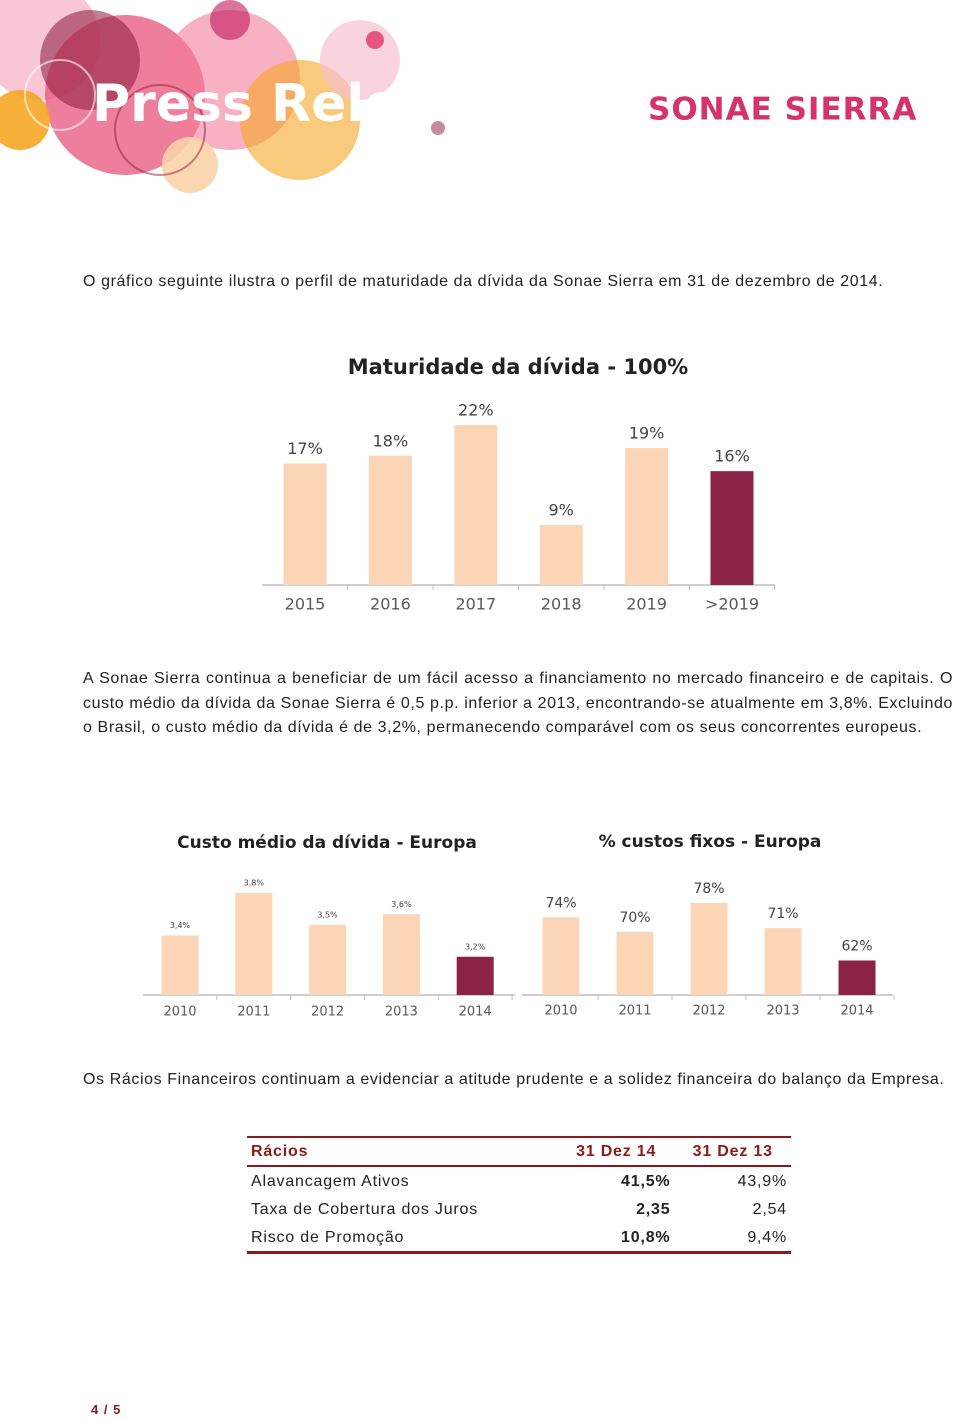 The width and height of the screenshot is (960, 1419). Describe the element at coordinates (180, 925) in the screenshot. I see `value-label: 3,4%` at that location.